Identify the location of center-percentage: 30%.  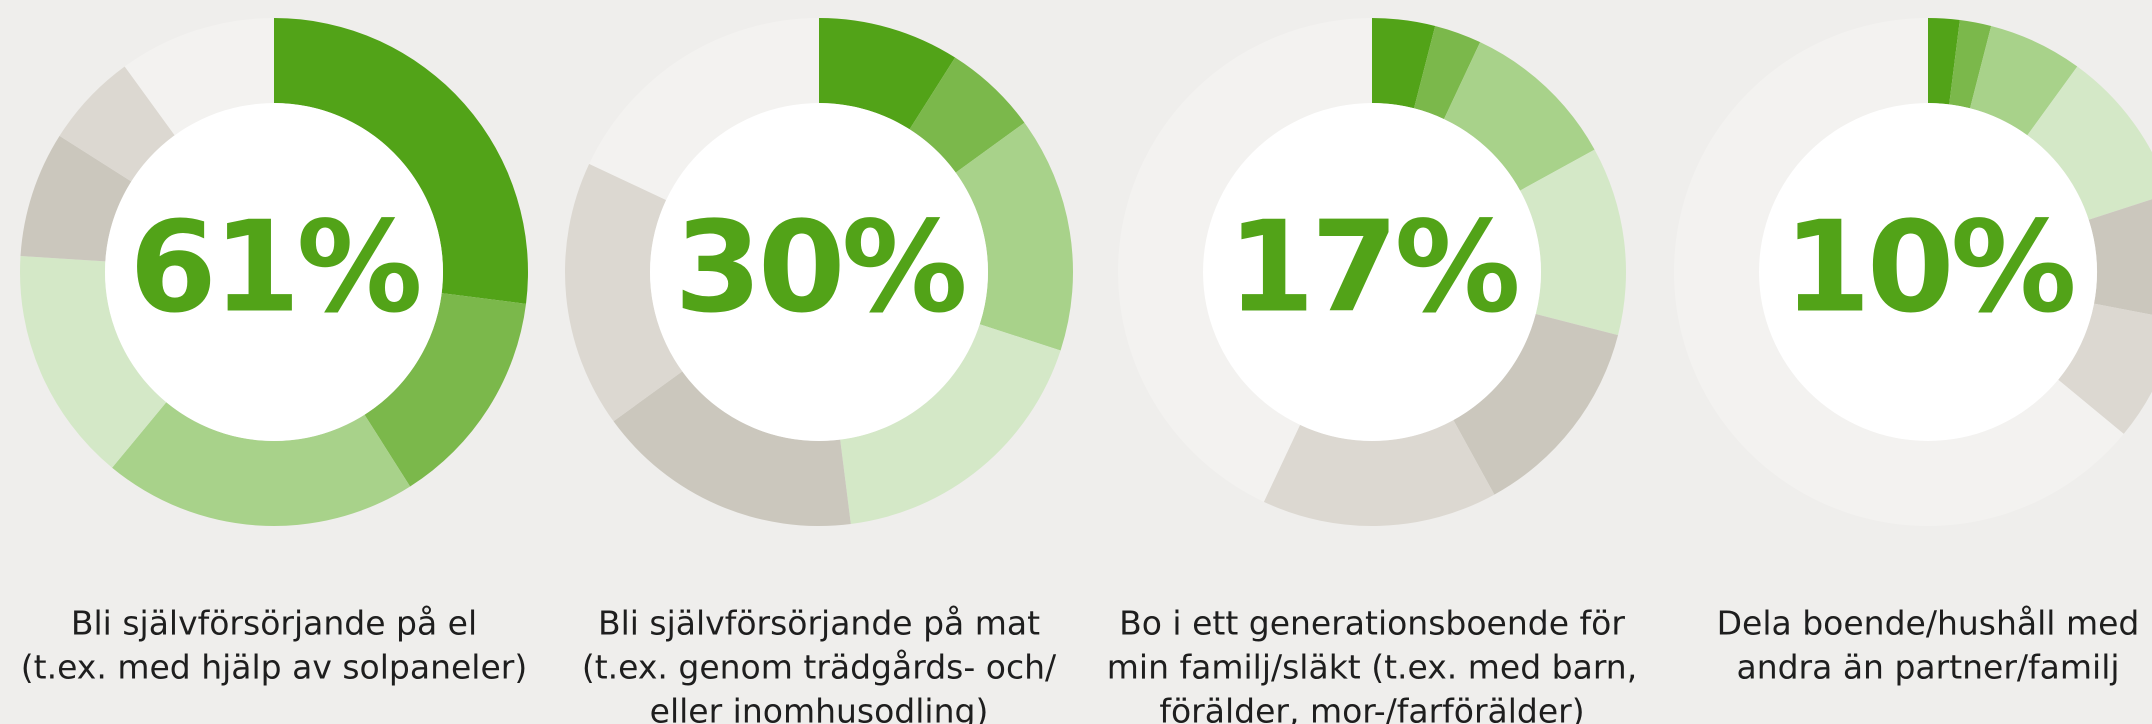
(819, 267).